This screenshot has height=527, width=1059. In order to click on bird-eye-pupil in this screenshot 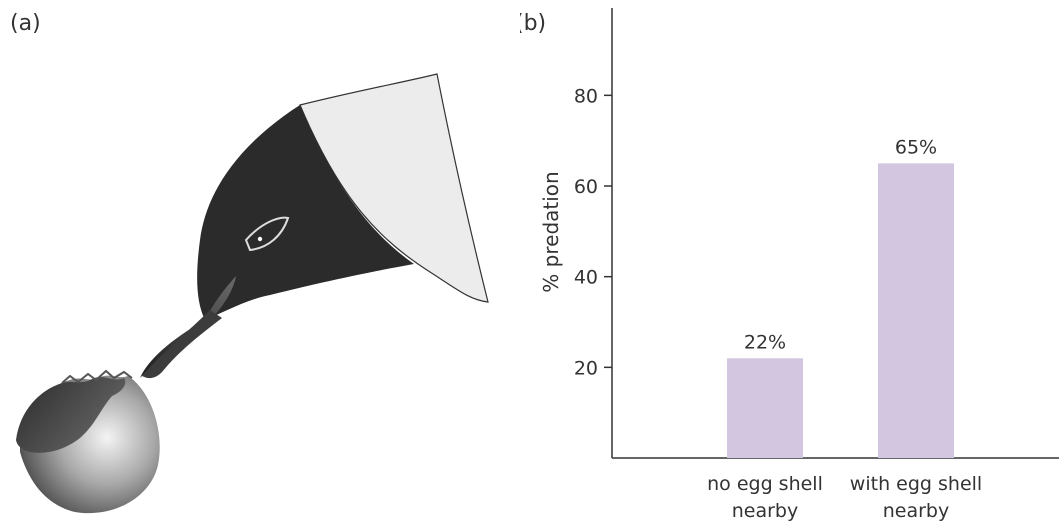, I will do `click(260, 239)`.